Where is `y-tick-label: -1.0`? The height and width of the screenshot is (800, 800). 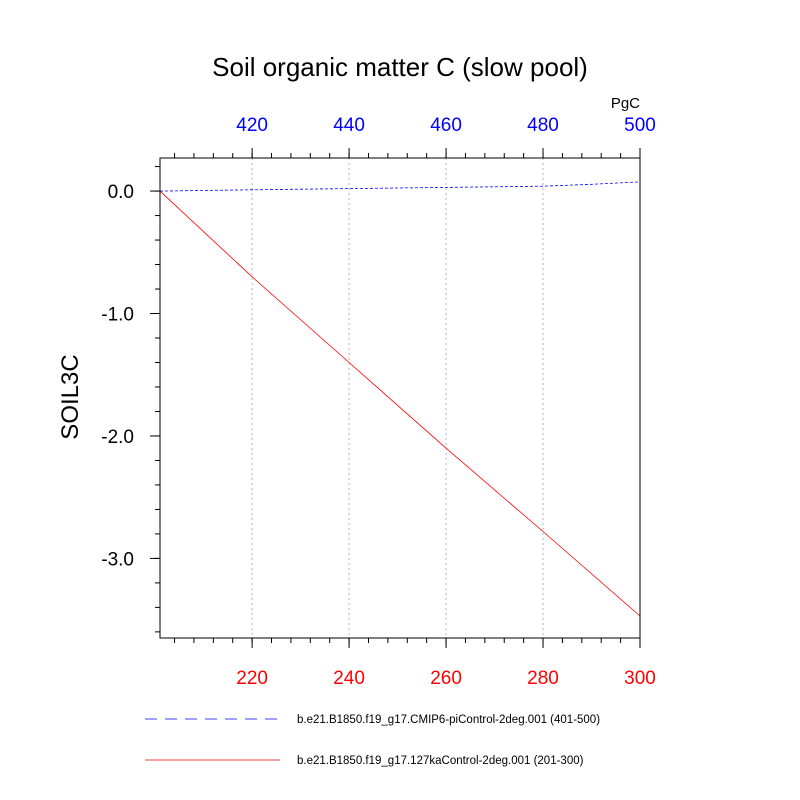 y-tick-label: -1.0 is located at coordinates (117, 315).